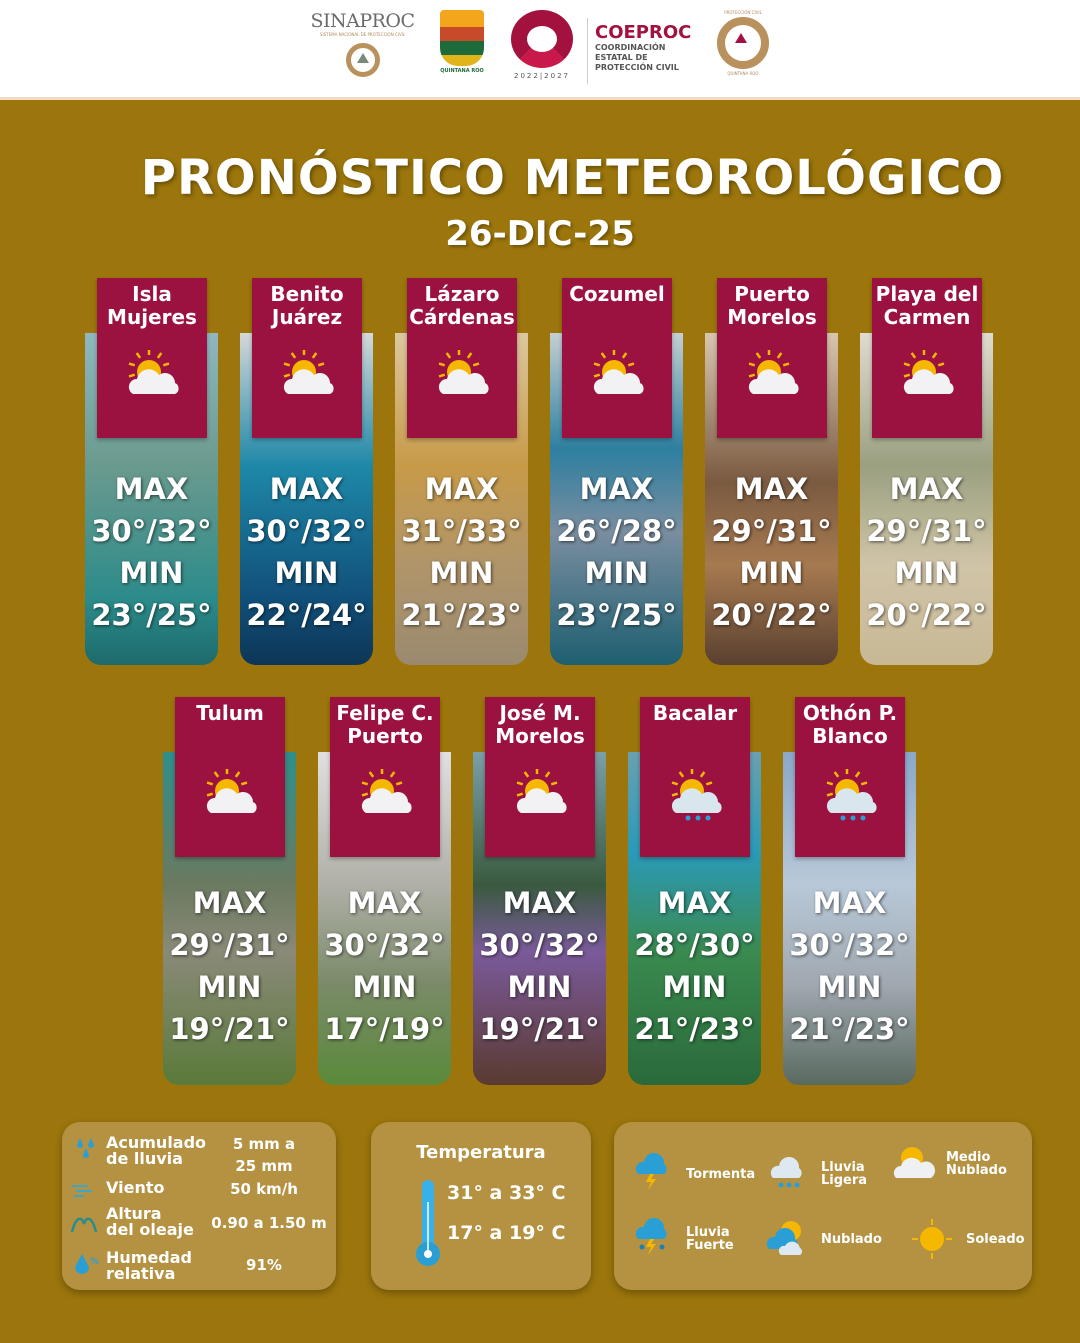 The image size is (1080, 1343). What do you see at coordinates (849, 966) in the screenshot?
I see `municipio-temps: MAX 30°/32° MIN 21°/23°` at bounding box center [849, 966].